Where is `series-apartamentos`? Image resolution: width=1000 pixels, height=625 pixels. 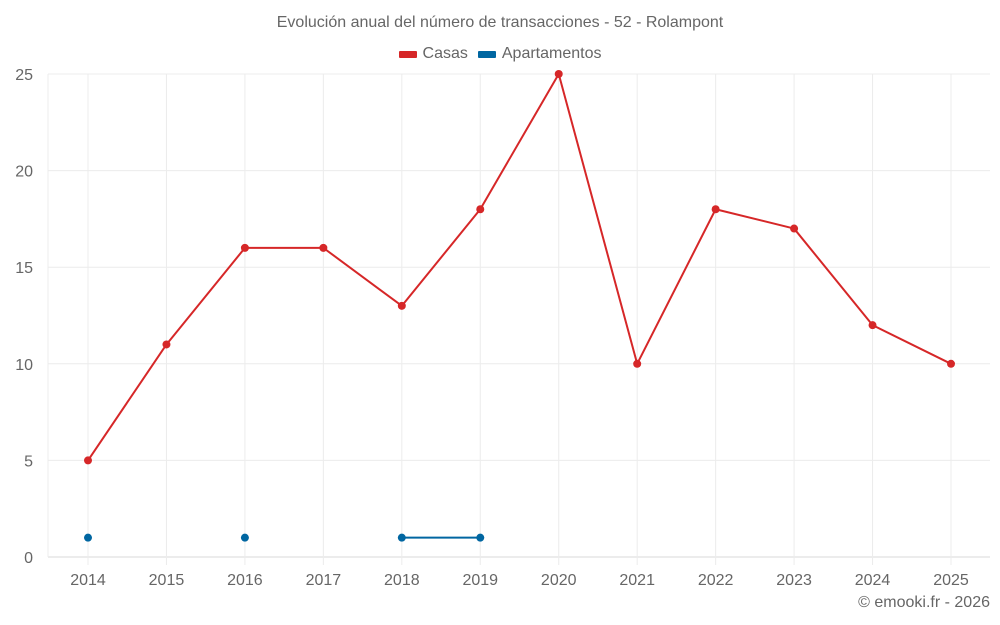
series-apartamentos is located at coordinates (284, 537).